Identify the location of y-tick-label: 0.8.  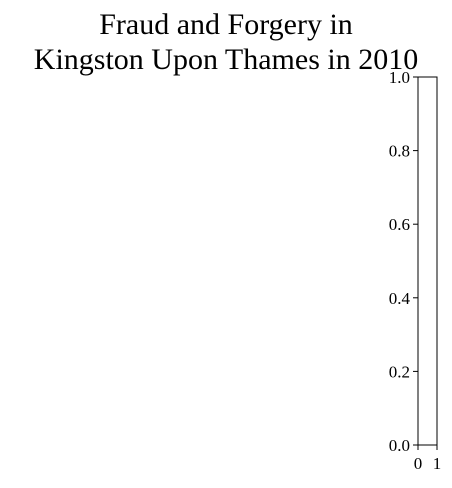
(399, 151).